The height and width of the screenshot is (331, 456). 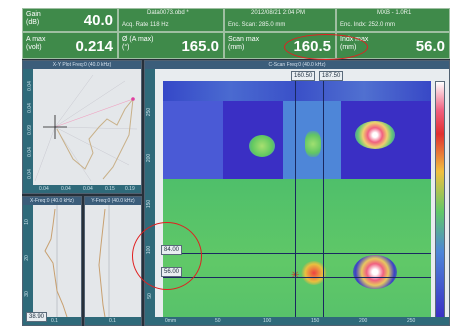 I want to click on acq-rate: Acq. Rate 118 Hz, so click(x=145, y=25).